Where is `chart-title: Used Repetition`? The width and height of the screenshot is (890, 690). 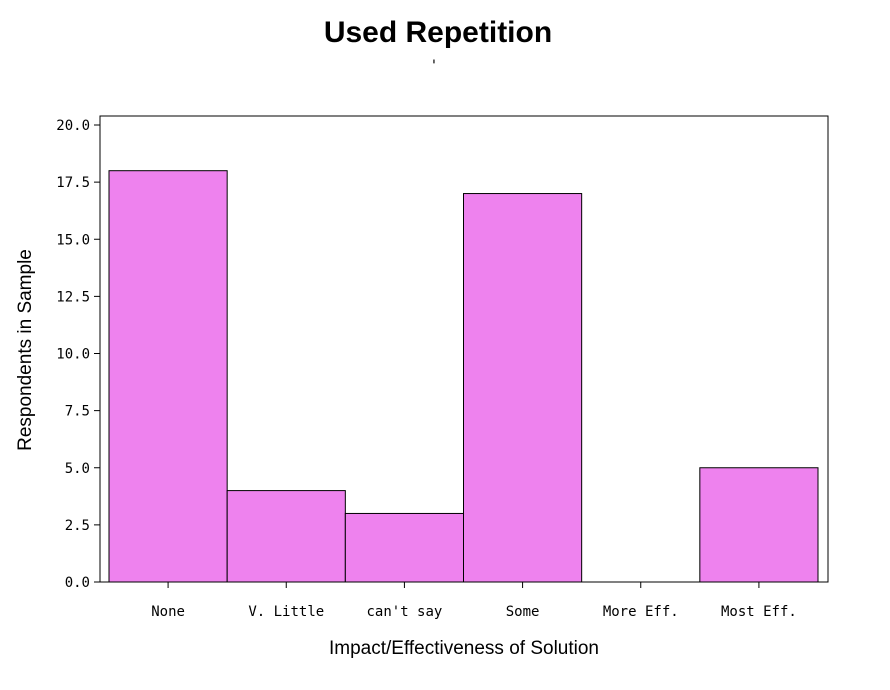 chart-title: Used Repetition is located at coordinates (438, 32).